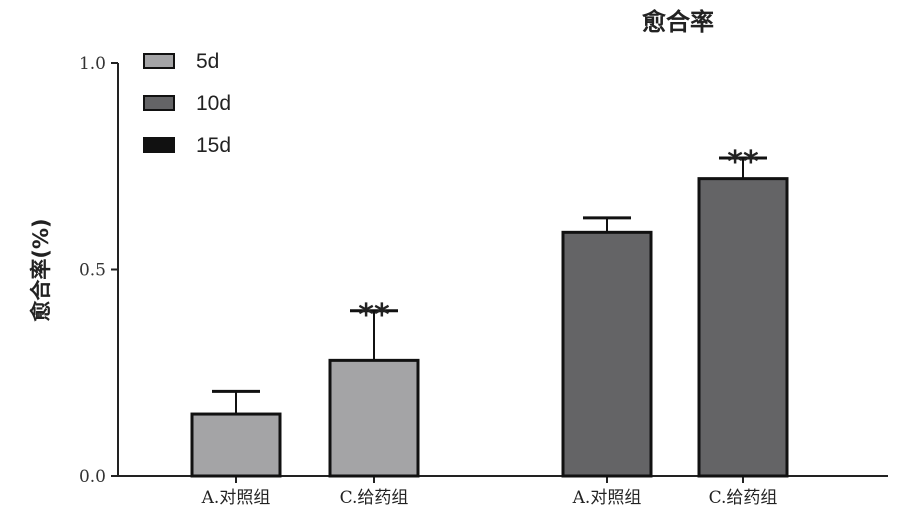 The height and width of the screenshot is (531, 899). Describe the element at coordinates (92, 477) in the screenshot. I see `y-tick-label: 0.0` at that location.